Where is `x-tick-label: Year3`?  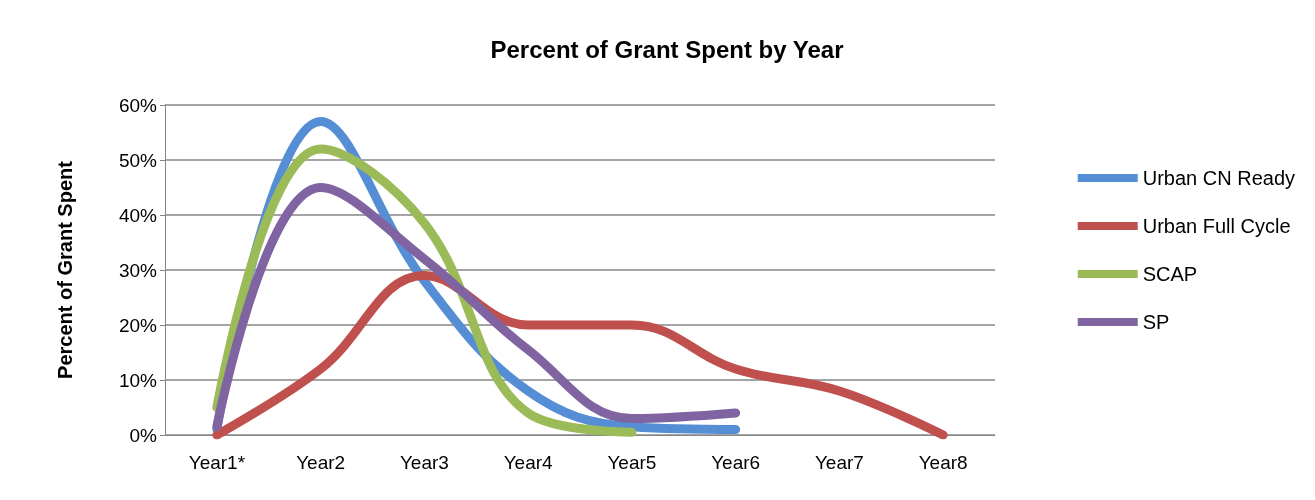
x-tick-label: Year3 is located at coordinates (424, 462).